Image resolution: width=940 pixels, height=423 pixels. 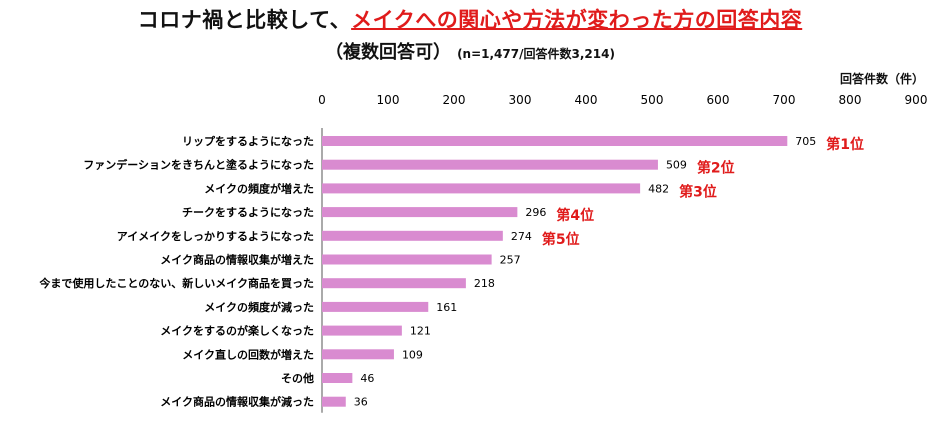 I want to click on value-label: 36, so click(x=361, y=402).